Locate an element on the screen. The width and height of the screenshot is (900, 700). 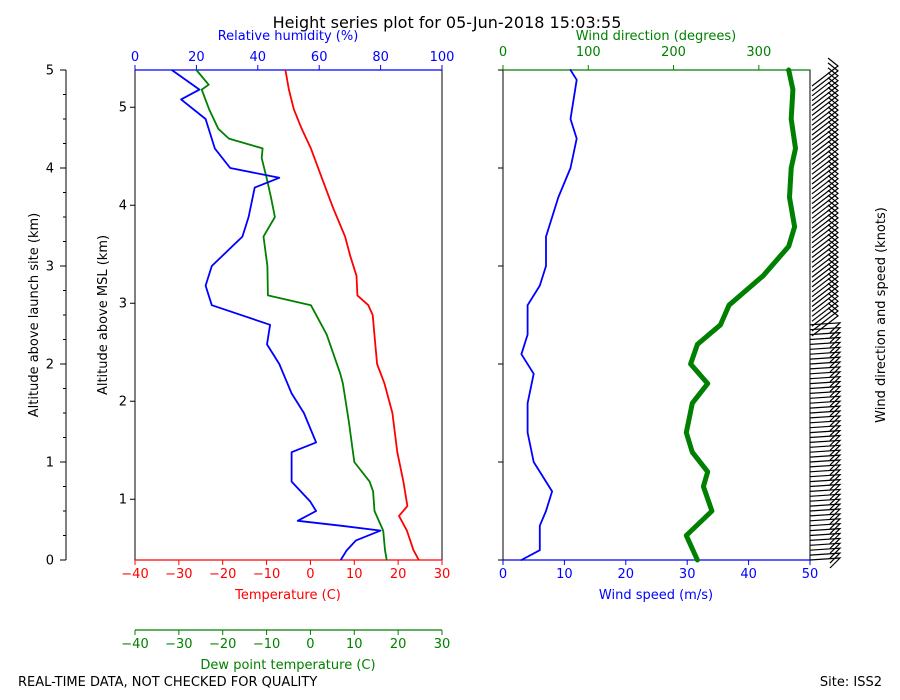
temperature-axis-label: Temperature (C) is located at coordinates (287, 595).